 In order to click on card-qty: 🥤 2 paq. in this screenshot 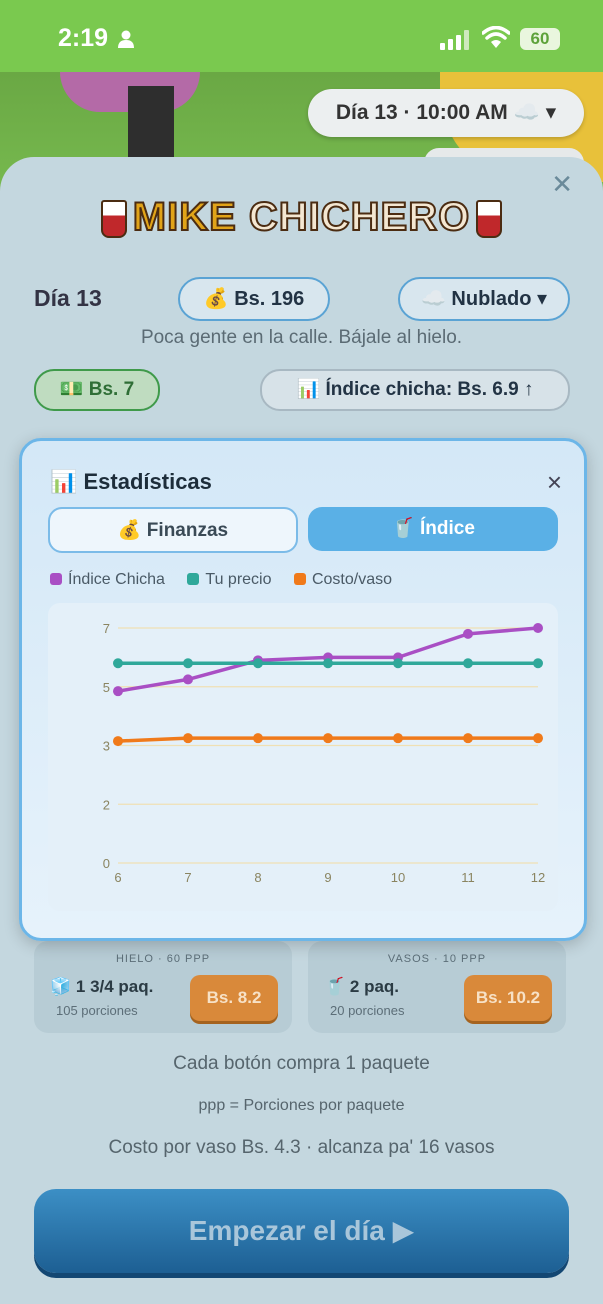, I will do `click(362, 986)`.